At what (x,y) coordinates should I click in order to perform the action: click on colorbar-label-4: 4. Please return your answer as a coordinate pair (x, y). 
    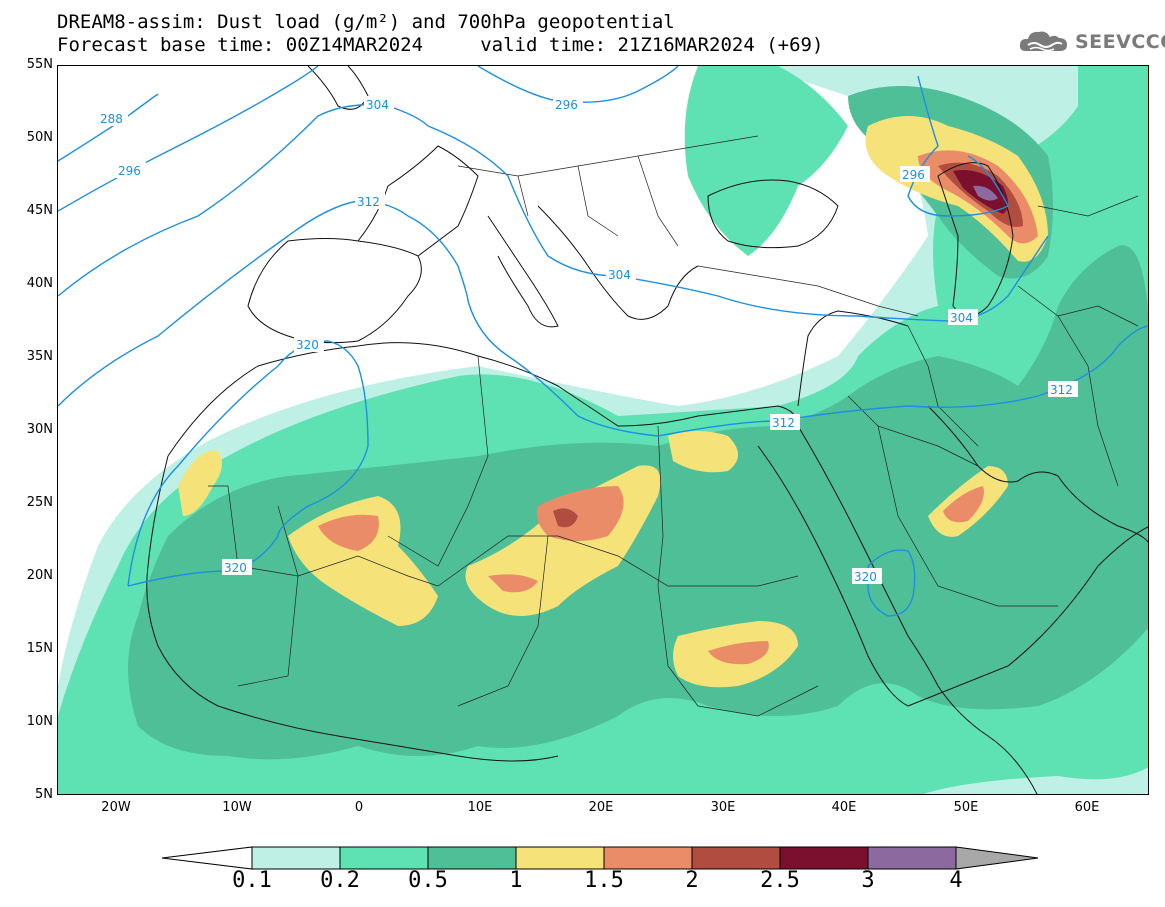
    Looking at the image, I should click on (956, 880).